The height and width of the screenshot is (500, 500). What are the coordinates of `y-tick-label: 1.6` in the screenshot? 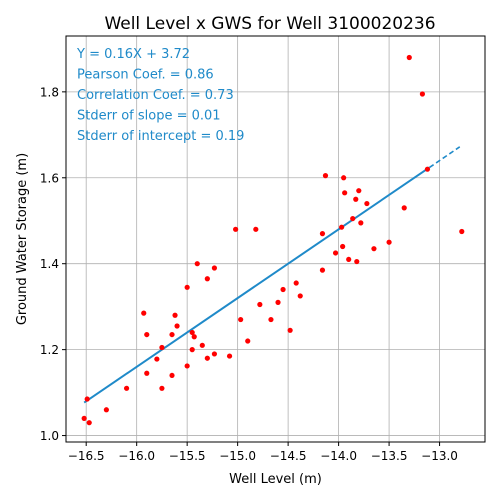 It's located at (49, 178).